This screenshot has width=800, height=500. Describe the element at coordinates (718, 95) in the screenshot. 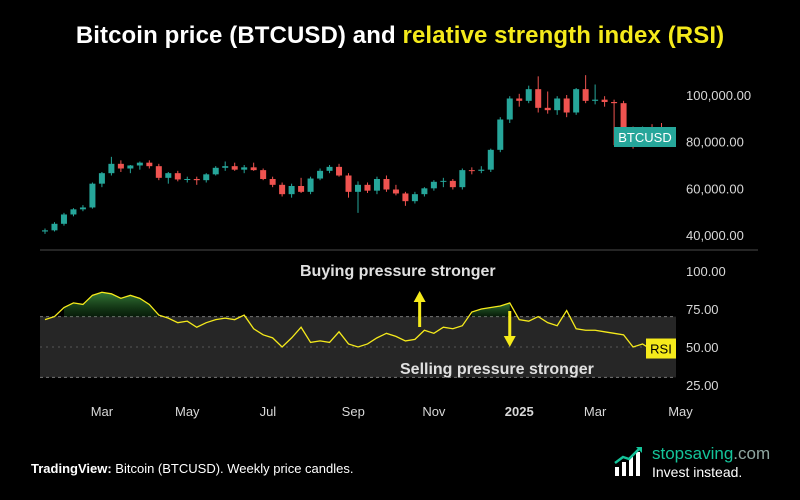

I see `price-tick-label: 100,000.00` at that location.